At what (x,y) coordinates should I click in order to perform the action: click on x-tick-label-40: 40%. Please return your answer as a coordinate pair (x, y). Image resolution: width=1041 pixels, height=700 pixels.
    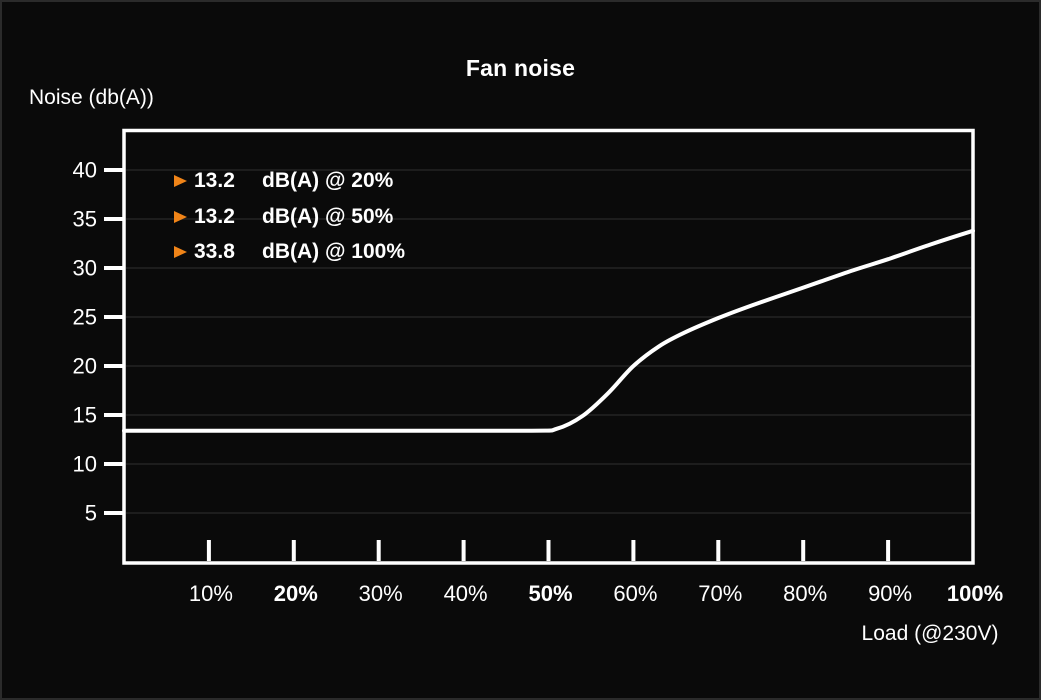
    Looking at the image, I should click on (466, 593).